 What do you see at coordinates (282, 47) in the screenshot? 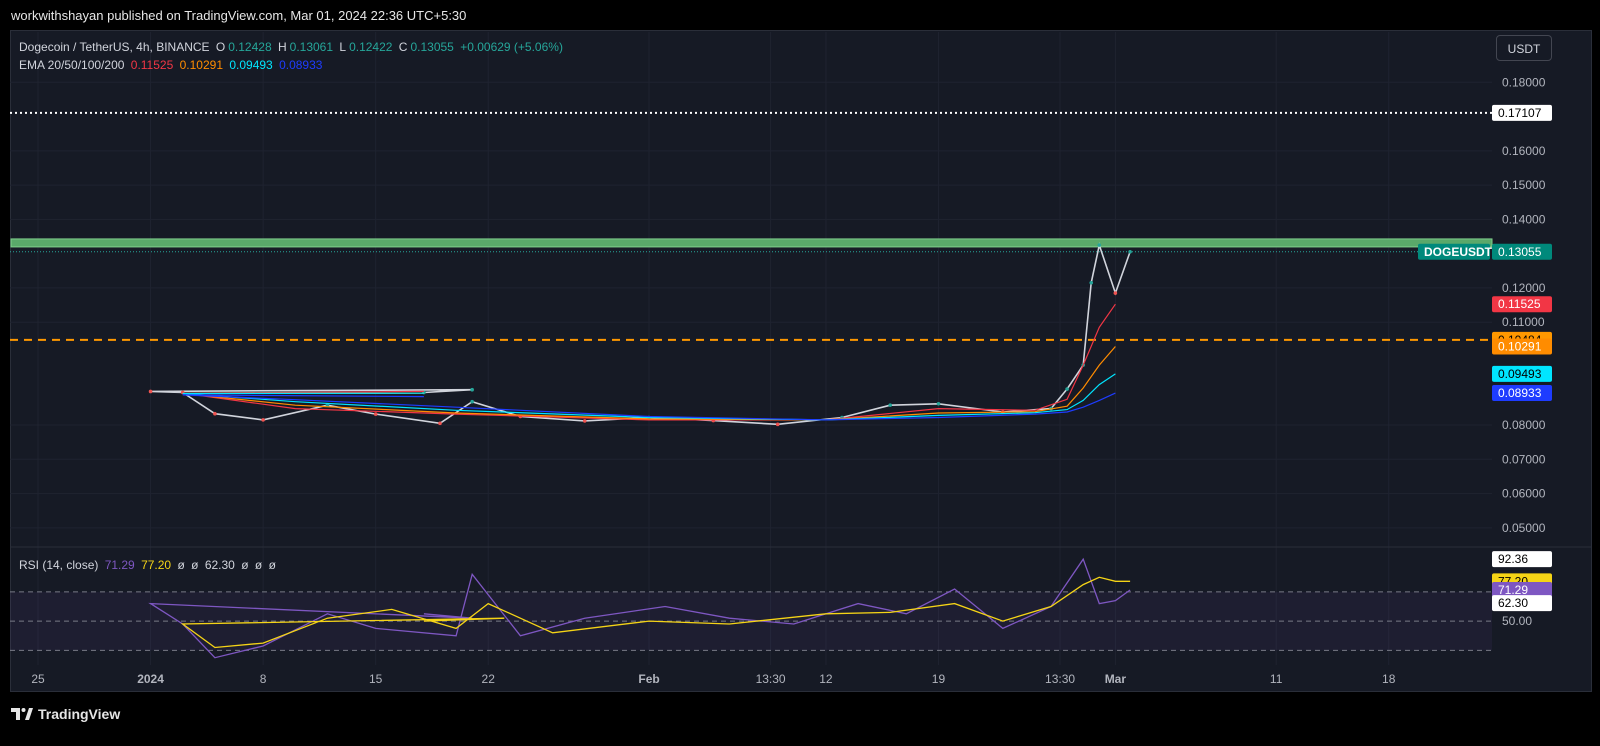
I see `high-label: H` at bounding box center [282, 47].